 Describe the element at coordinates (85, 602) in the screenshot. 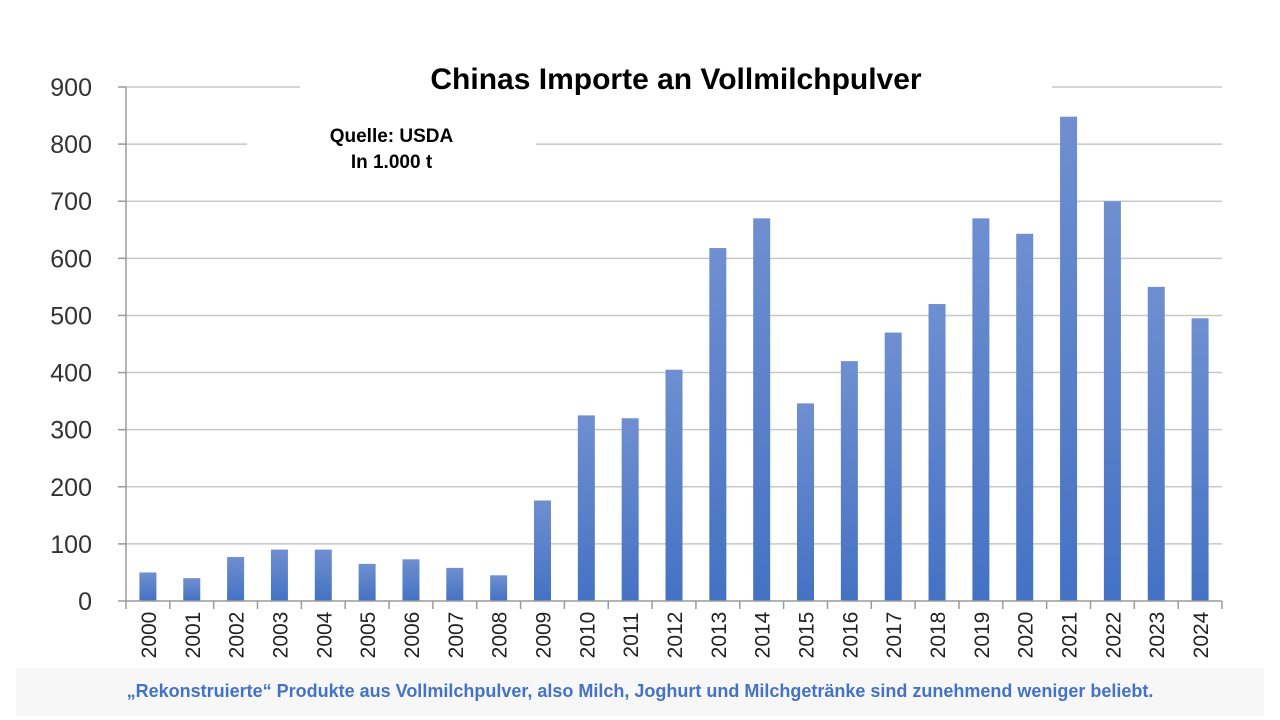

I see `y-tick-label: 0` at that location.